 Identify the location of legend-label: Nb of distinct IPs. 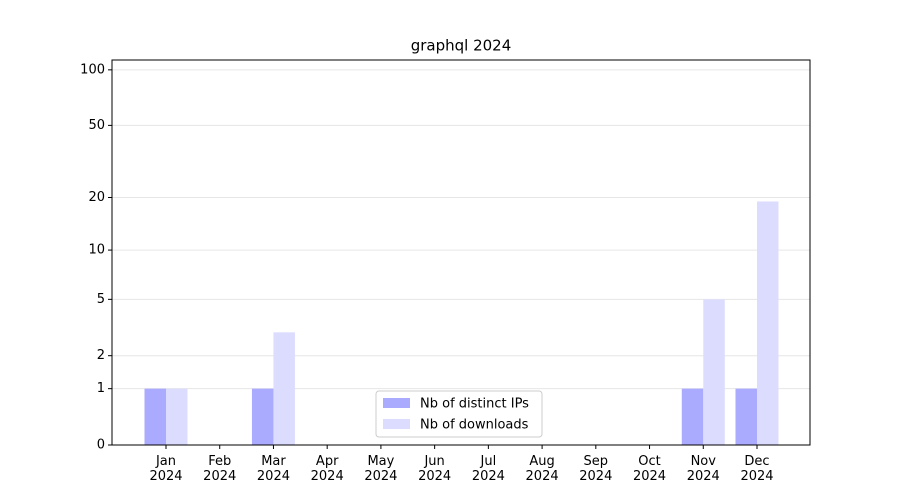
(474, 404).